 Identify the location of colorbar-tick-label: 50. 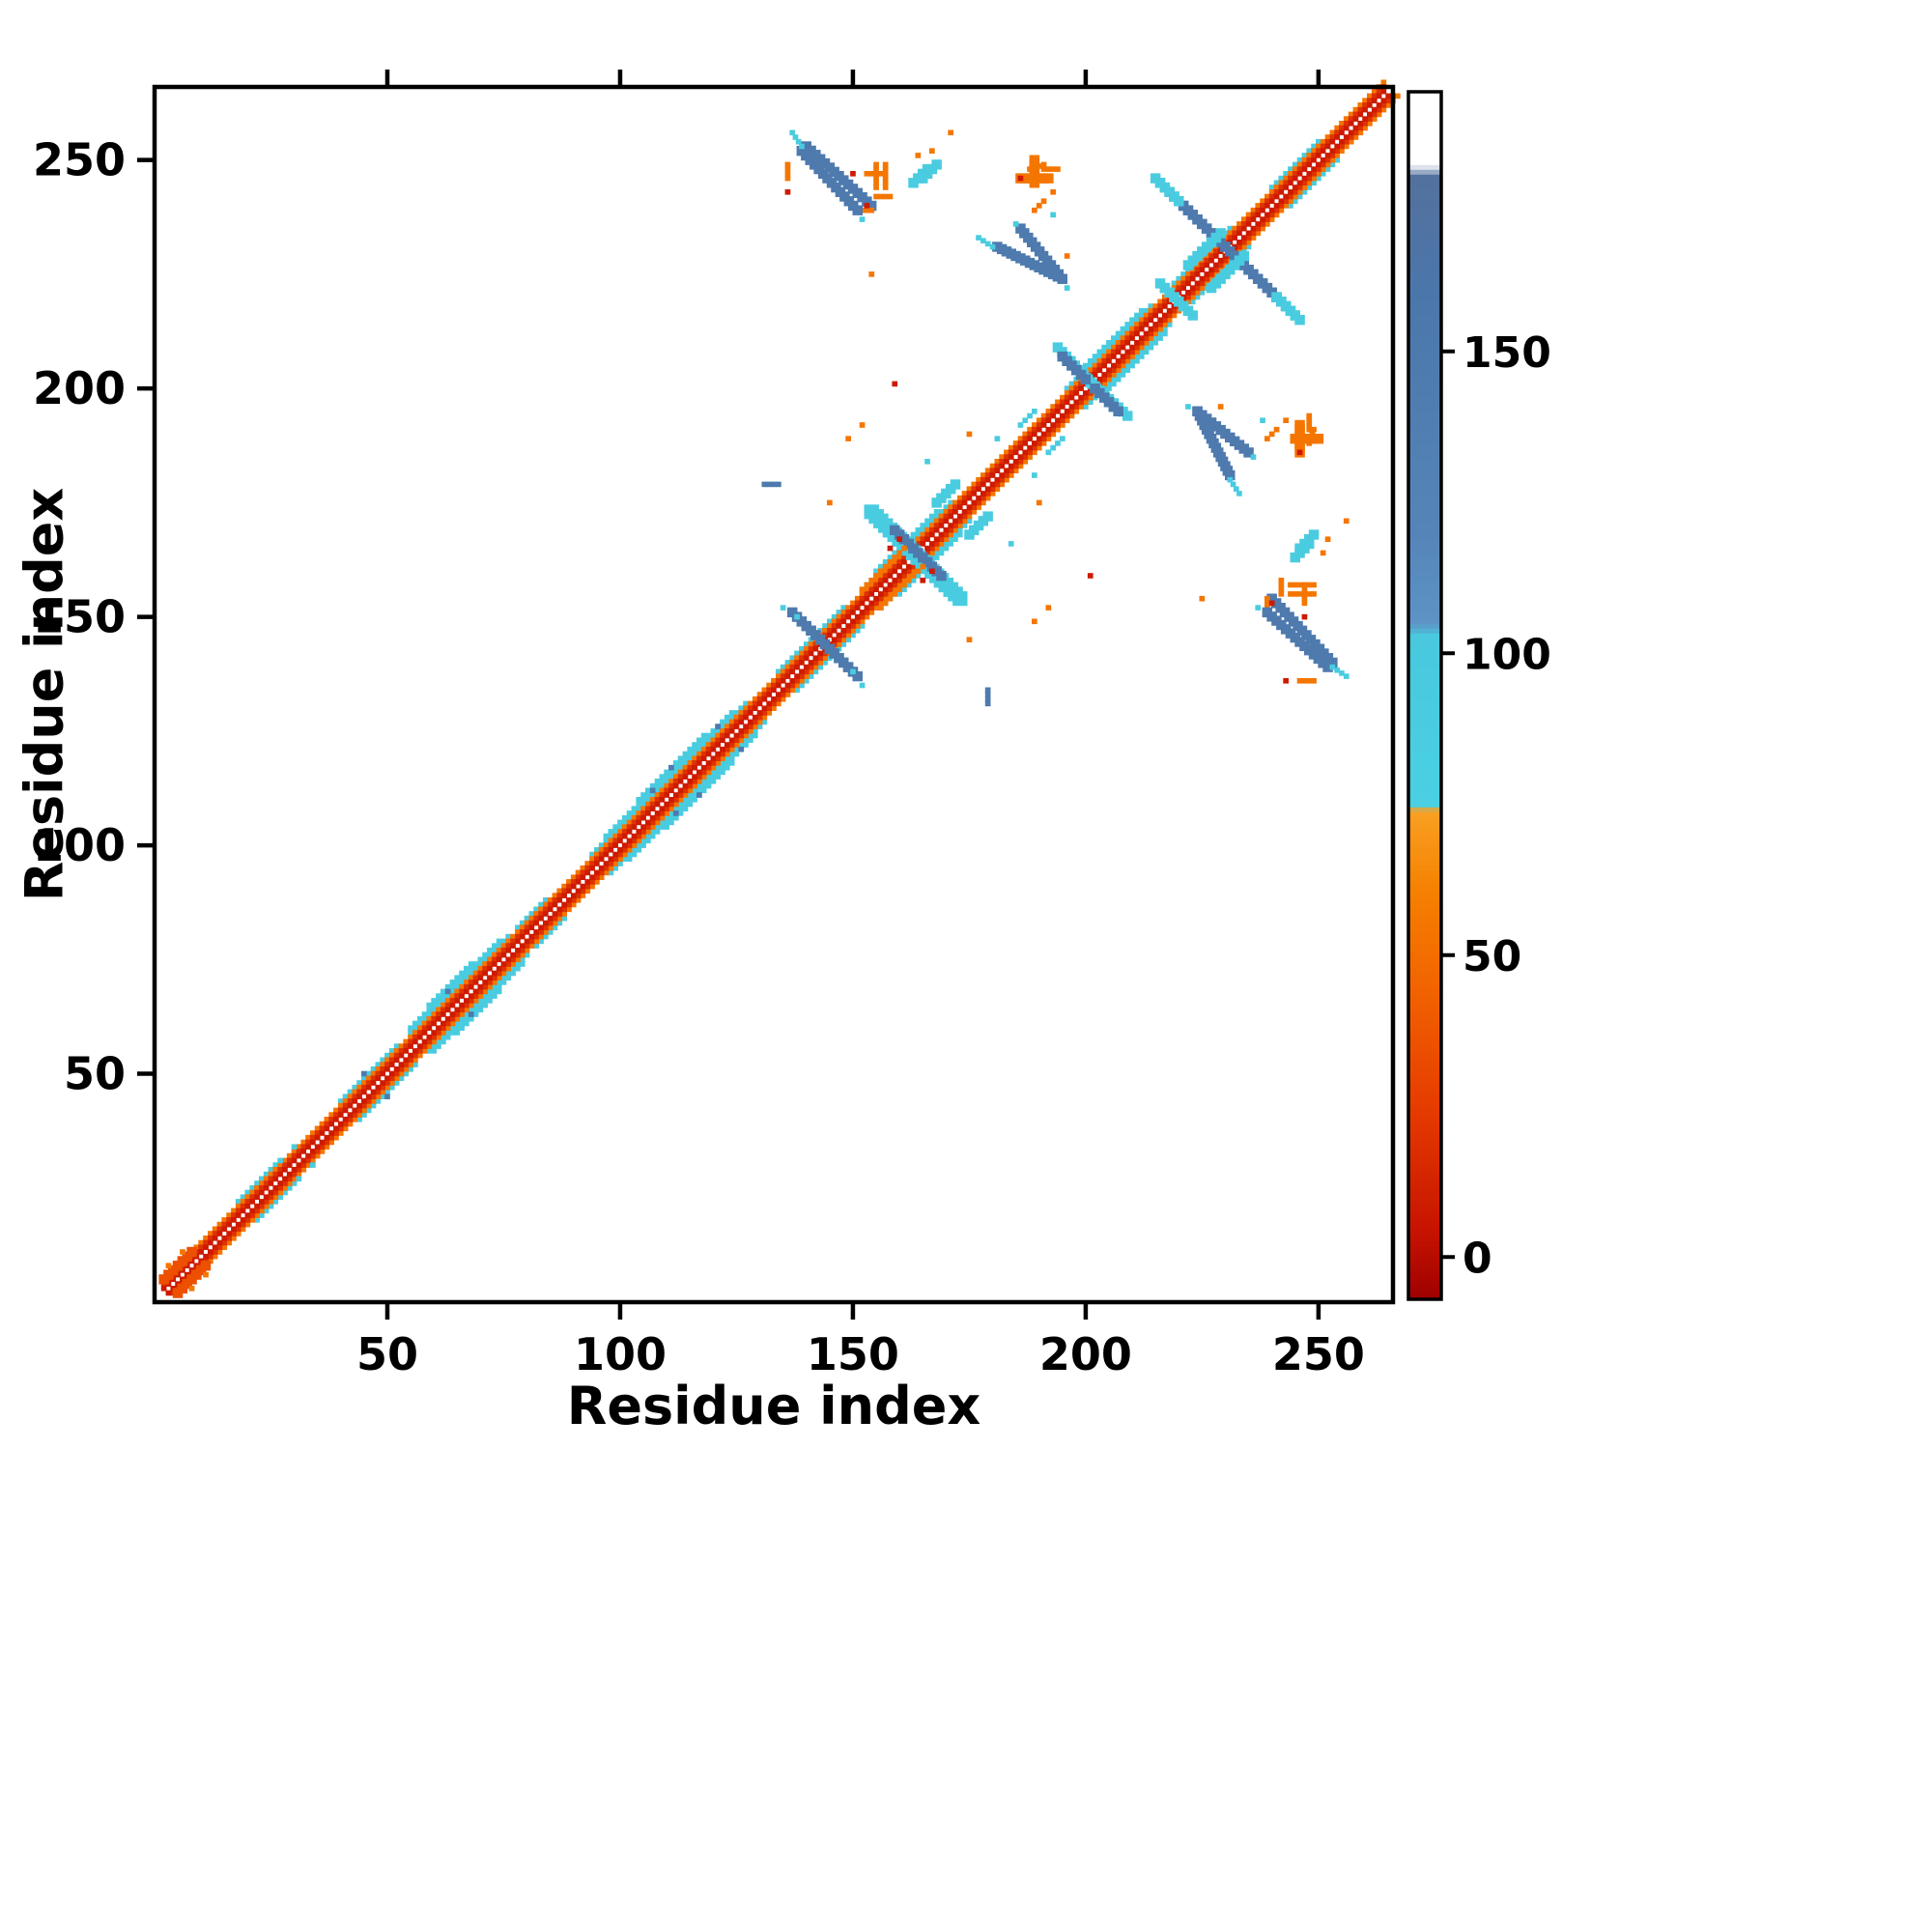
(1492, 956).